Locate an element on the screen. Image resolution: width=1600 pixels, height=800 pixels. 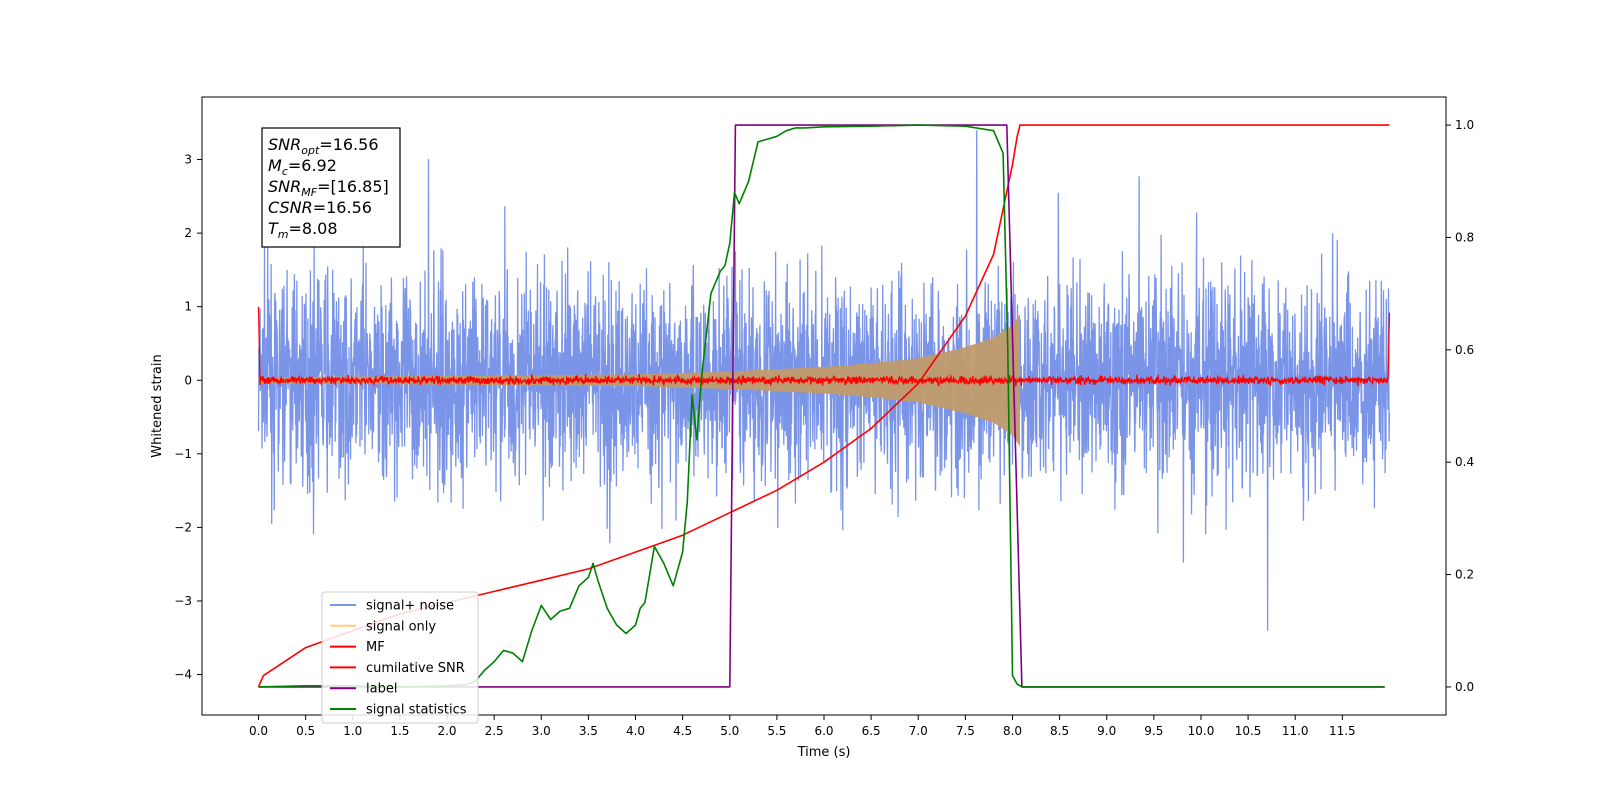
series-line-mf is located at coordinates (824, 347).